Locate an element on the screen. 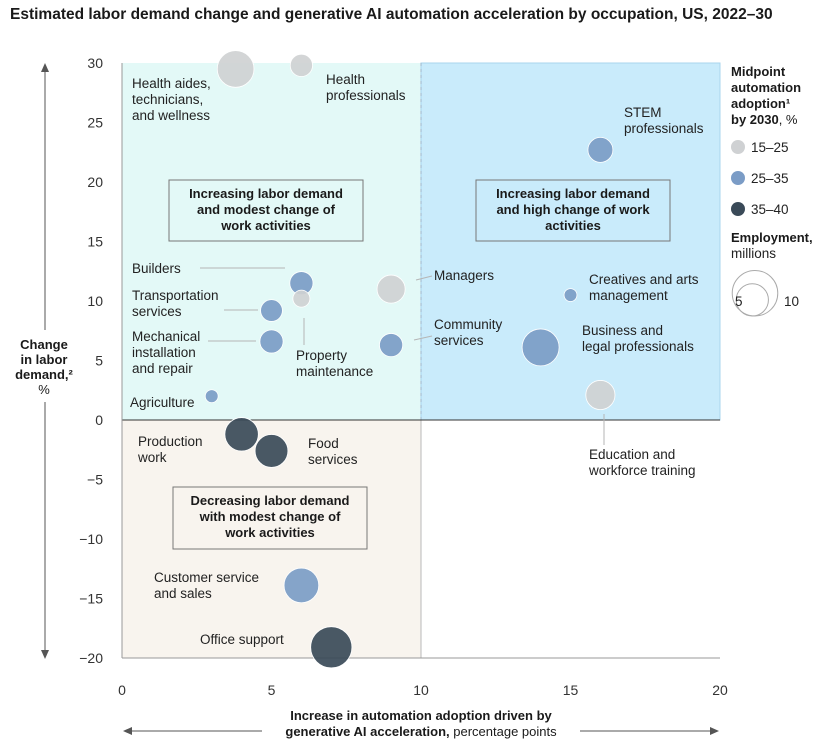 Image resolution: width=840 pixels, height=751 pixels. quadrant-label: Decreasing labor demand is located at coordinates (270, 500).